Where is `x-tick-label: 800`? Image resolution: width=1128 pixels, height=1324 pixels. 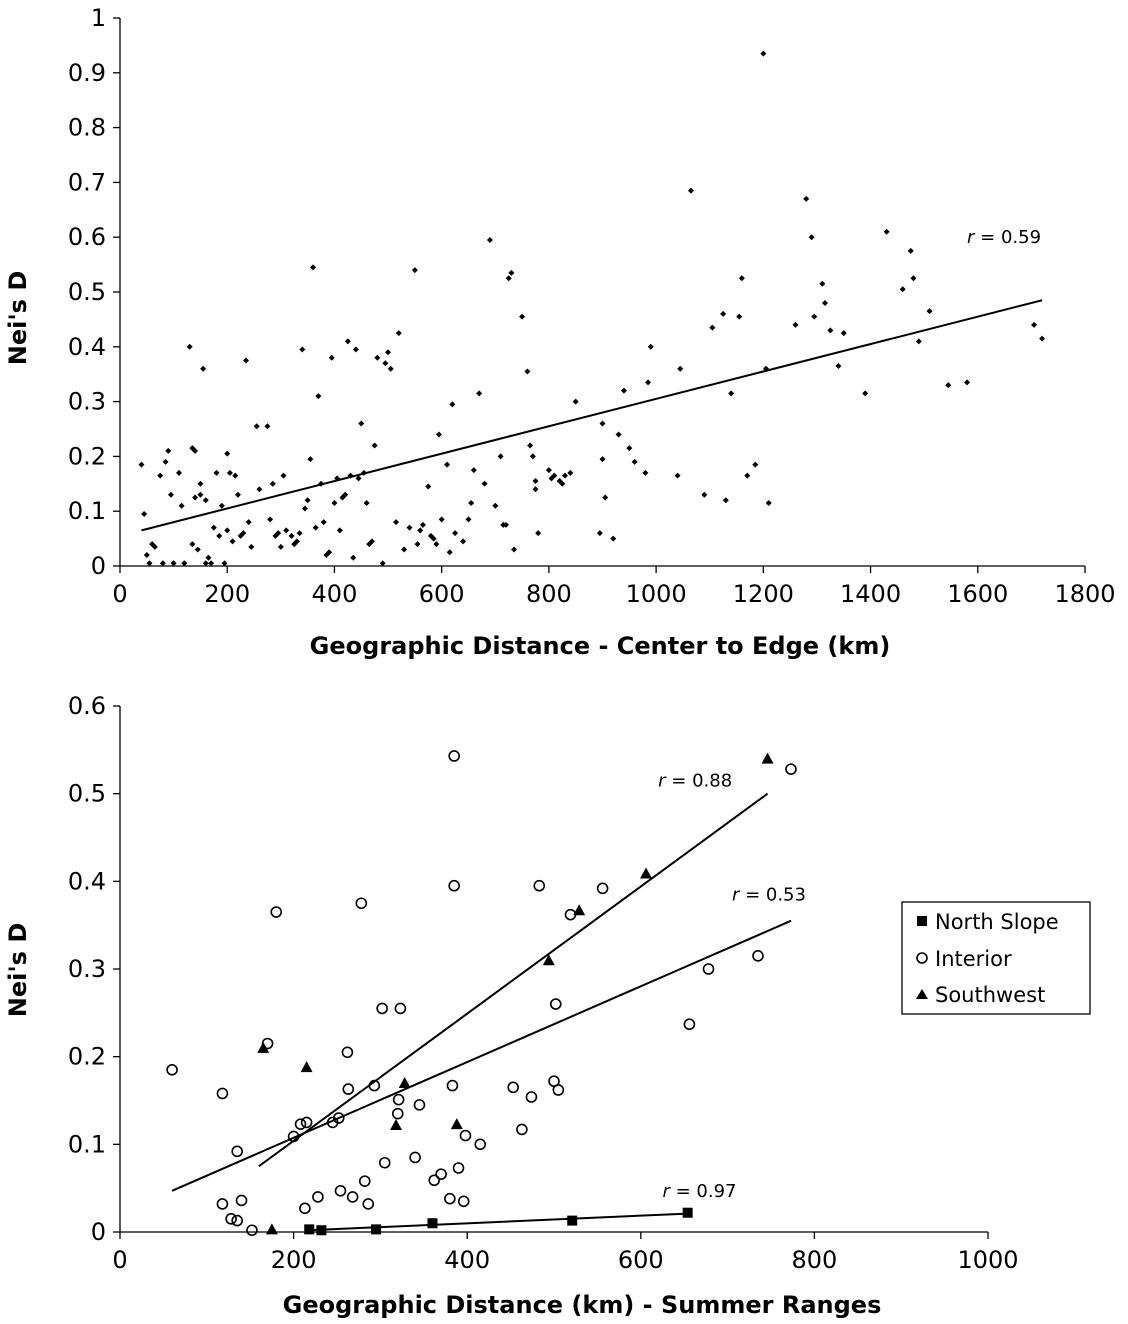
x-tick-label: 800 is located at coordinates (814, 1260).